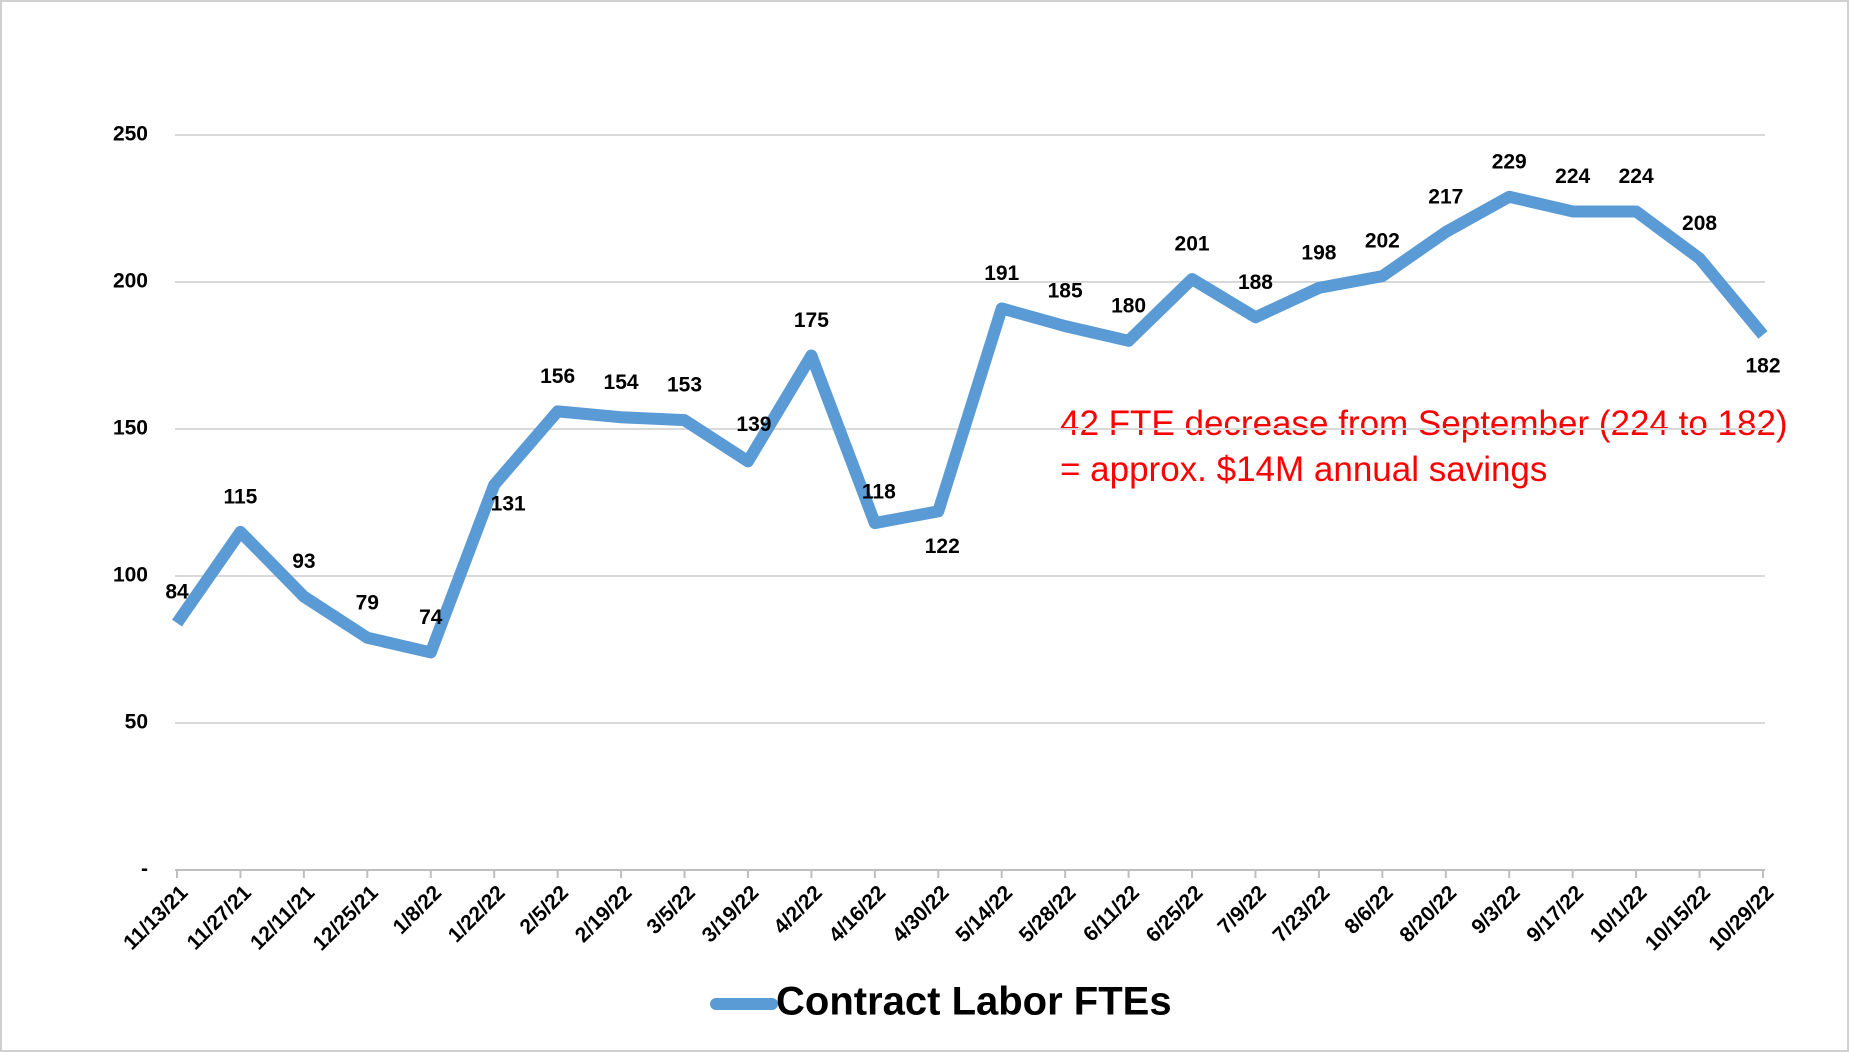  I want to click on y-tick-label: 250, so click(130, 134).